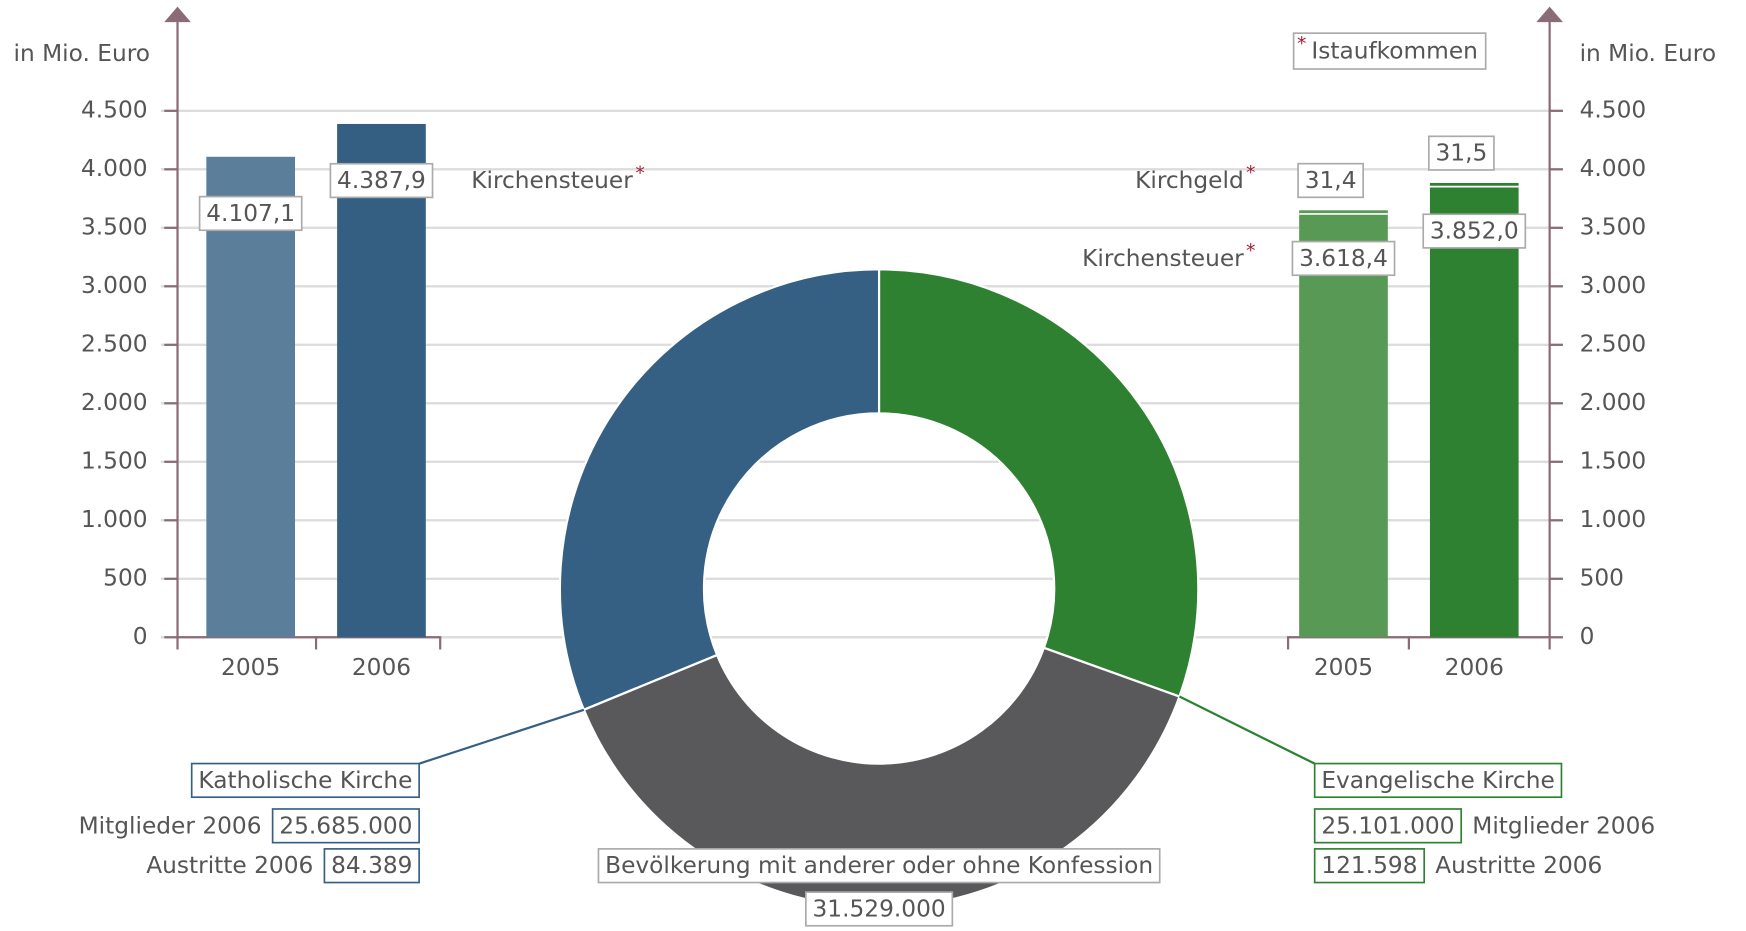 The image size is (1746, 931). What do you see at coordinates (1394, 51) in the screenshot?
I see `legend-text: Istaufkommen` at bounding box center [1394, 51].